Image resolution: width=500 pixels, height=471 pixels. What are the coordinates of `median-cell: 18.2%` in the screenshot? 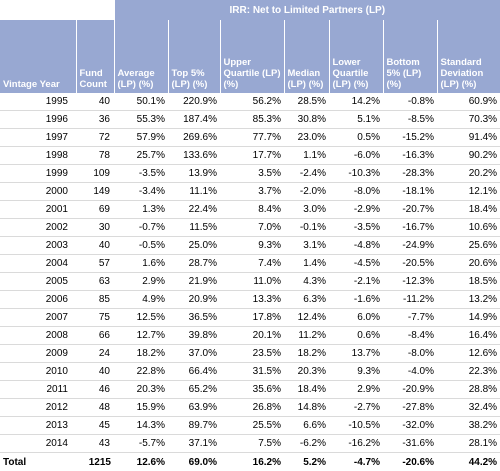 It's located at (306, 354).